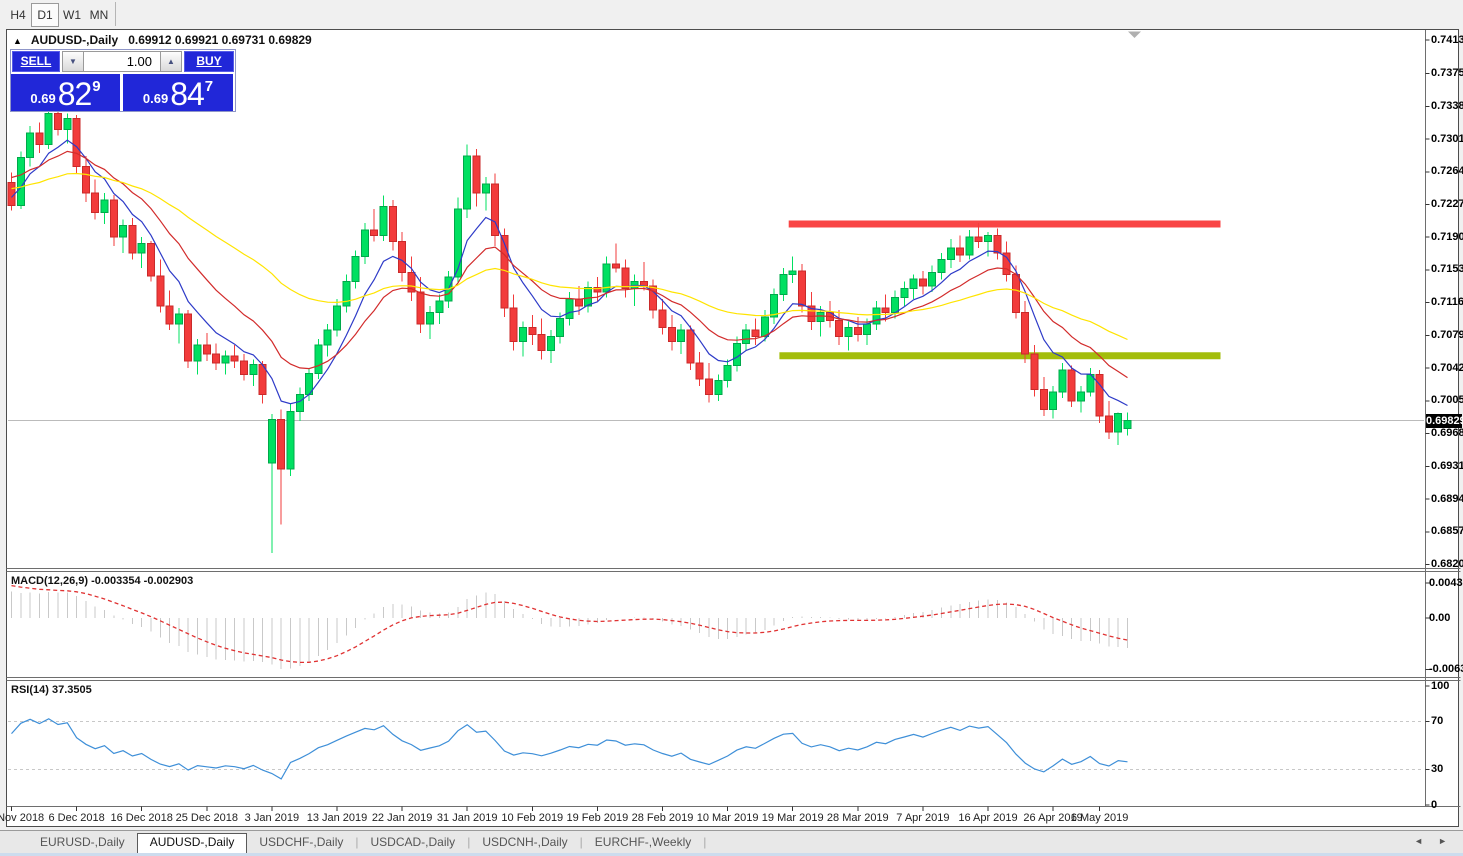 The image size is (1463, 856). Describe the element at coordinates (597, 818) in the screenshot. I see `date-axis-label: 19 Feb 2019` at that location.